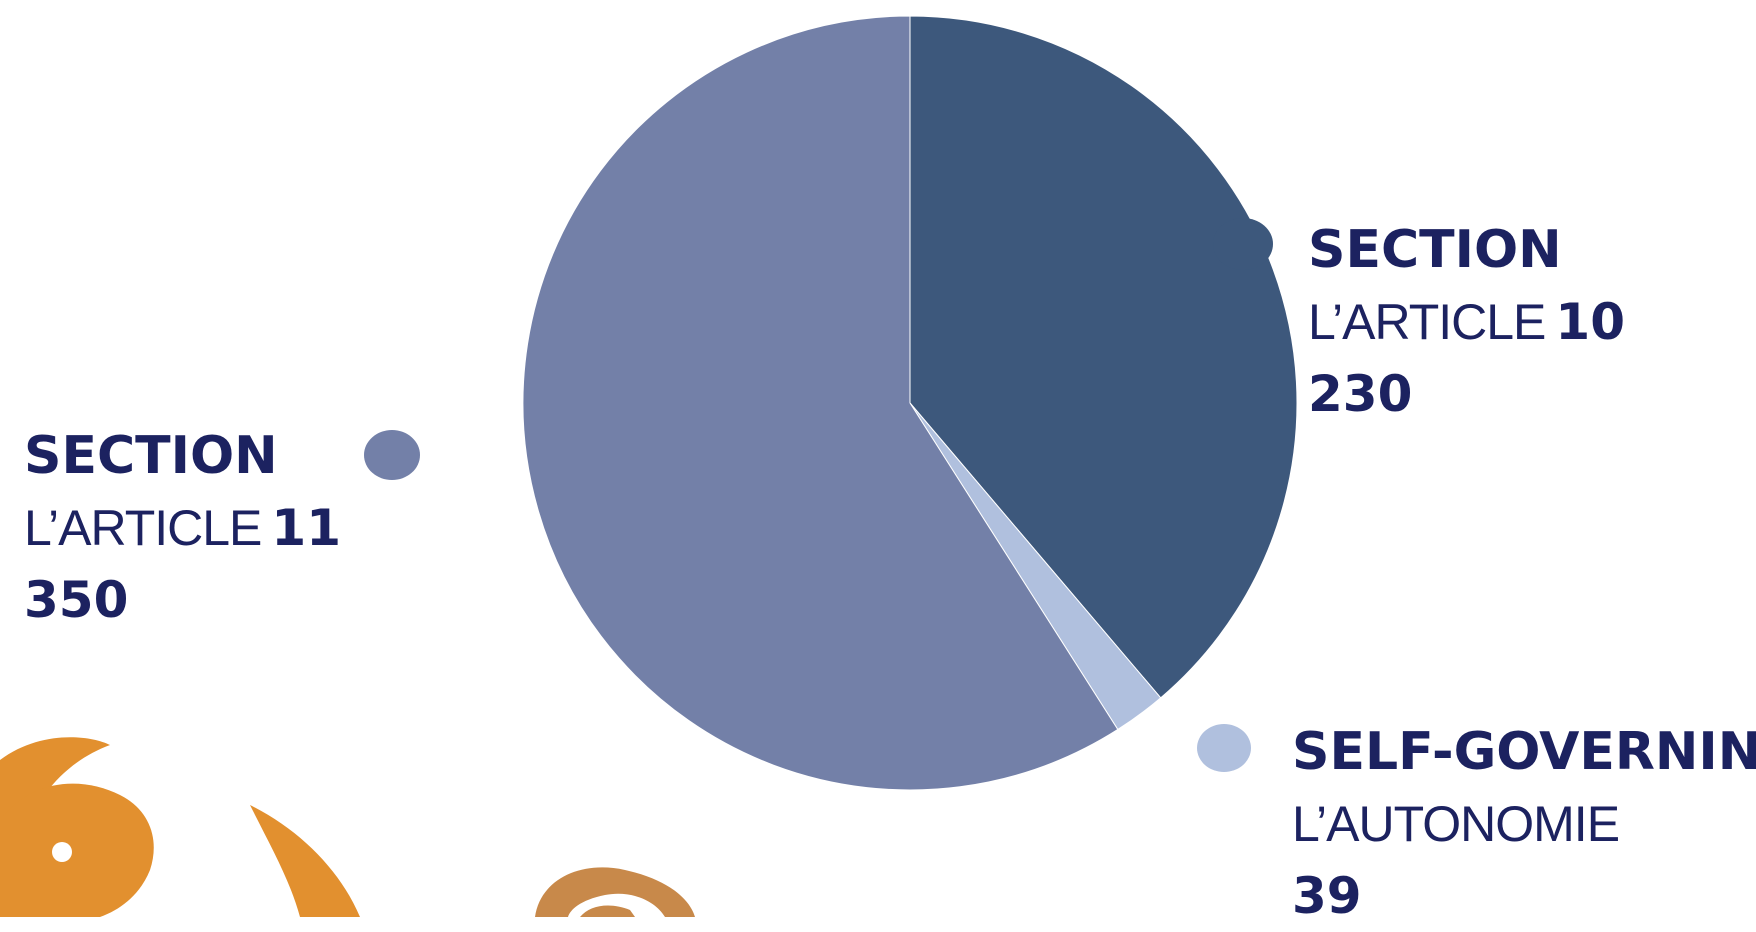 The image size is (1756, 932). I want to click on legend-item-section-10: SECTION L’ARTICLE 10 230, so click(1419, 322).